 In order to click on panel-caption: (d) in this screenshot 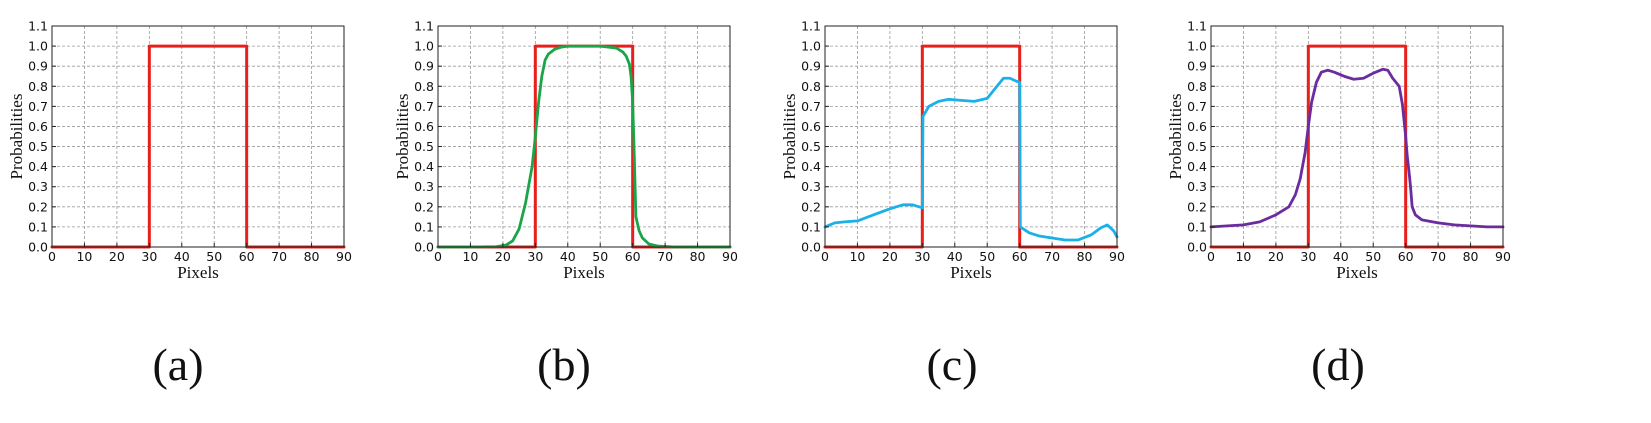, I will do `click(1338, 364)`.